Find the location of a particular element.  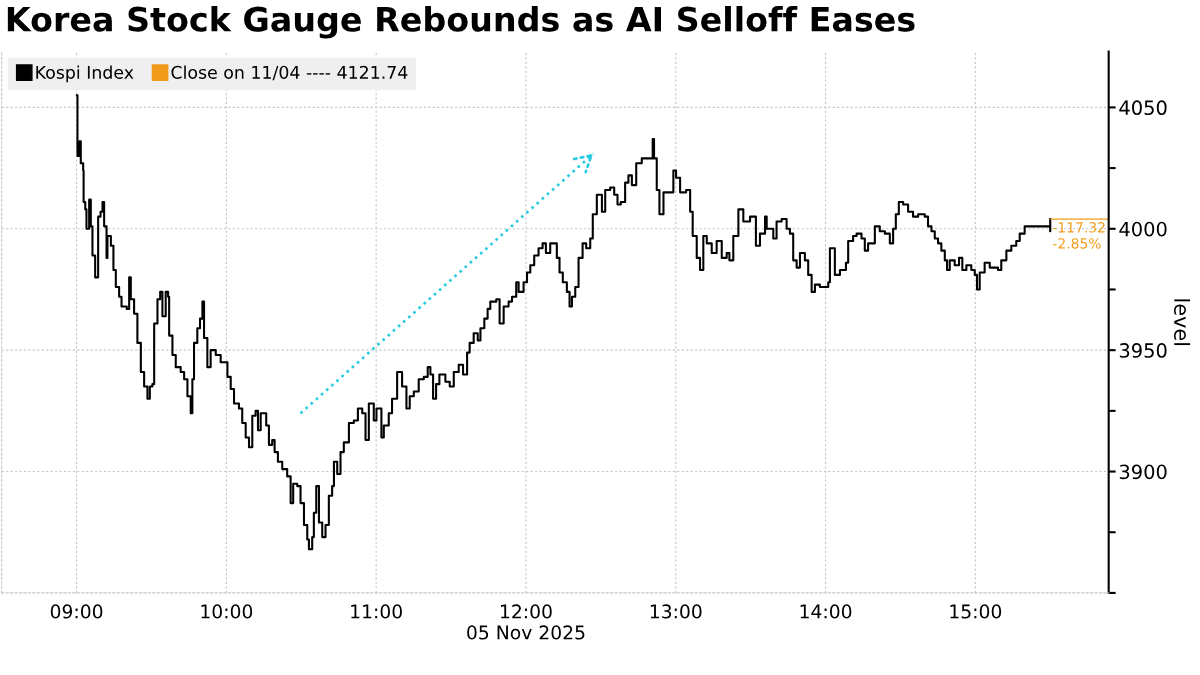

x-tick-label: 10:00 is located at coordinates (227, 611).